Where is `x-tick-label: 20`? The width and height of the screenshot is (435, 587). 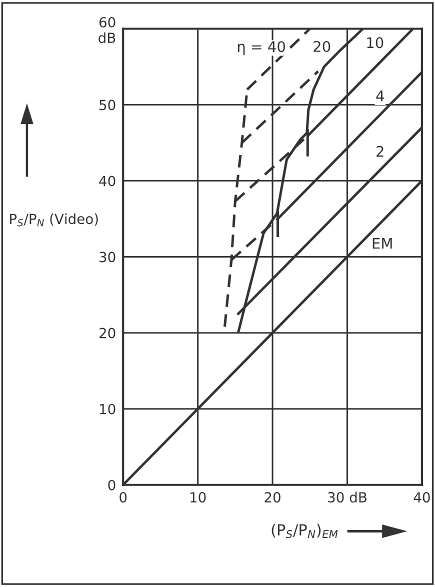 x-tick-label: 20 is located at coordinates (272, 497).